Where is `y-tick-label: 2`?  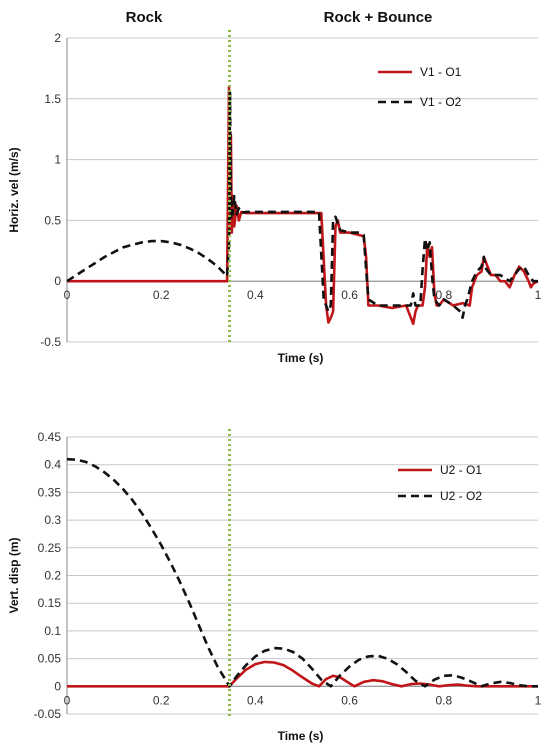 y-tick-label: 2 is located at coordinates (57, 38).